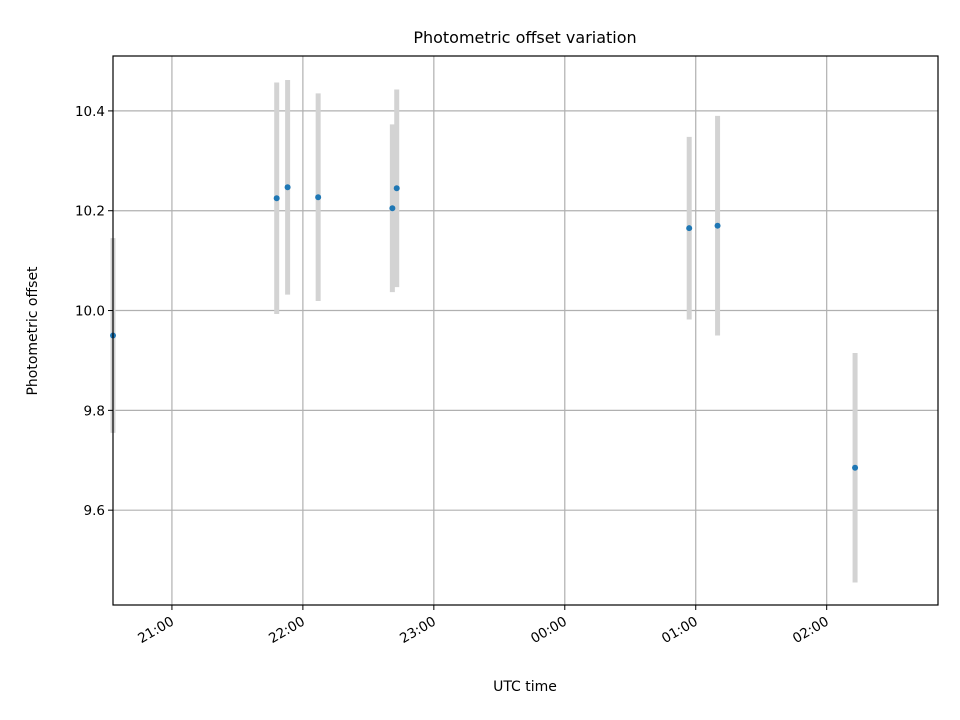  I want to click on y-tick-label: 9.6, so click(94, 511).